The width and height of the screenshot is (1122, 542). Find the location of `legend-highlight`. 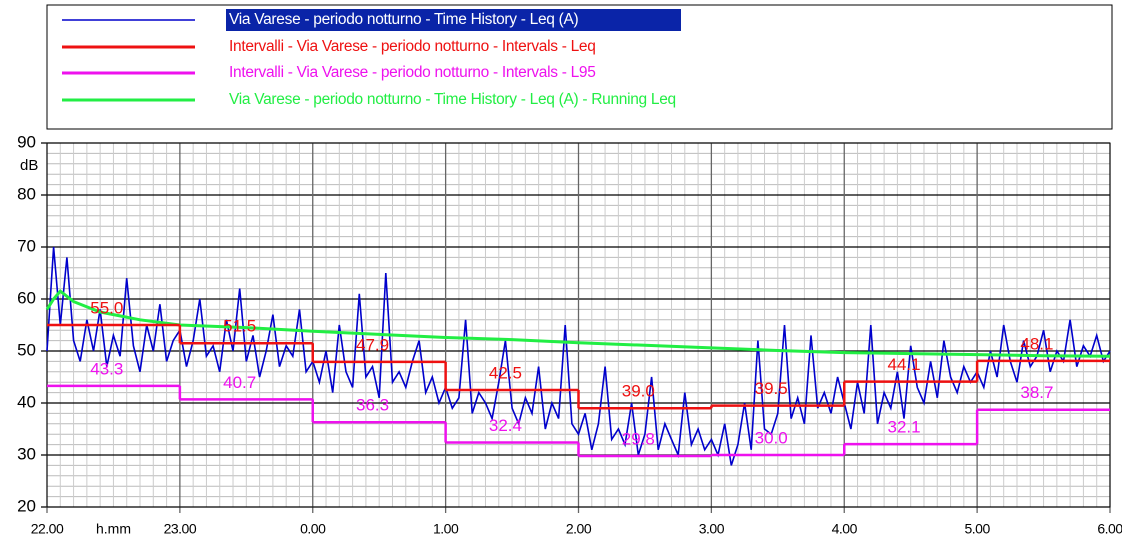

legend-highlight is located at coordinates (453, 20).